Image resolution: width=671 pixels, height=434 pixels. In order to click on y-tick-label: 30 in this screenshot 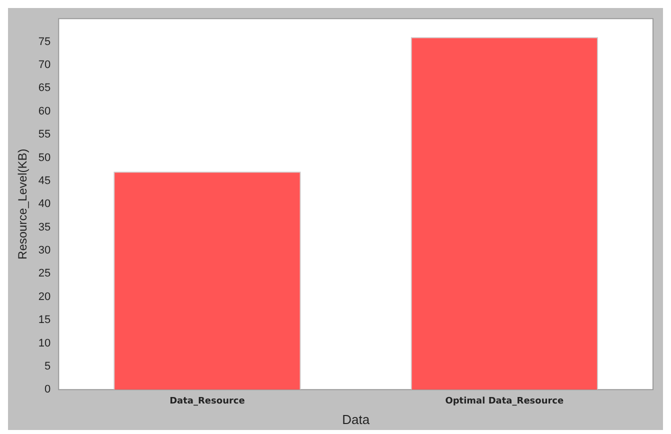, I will do `click(44, 250)`.